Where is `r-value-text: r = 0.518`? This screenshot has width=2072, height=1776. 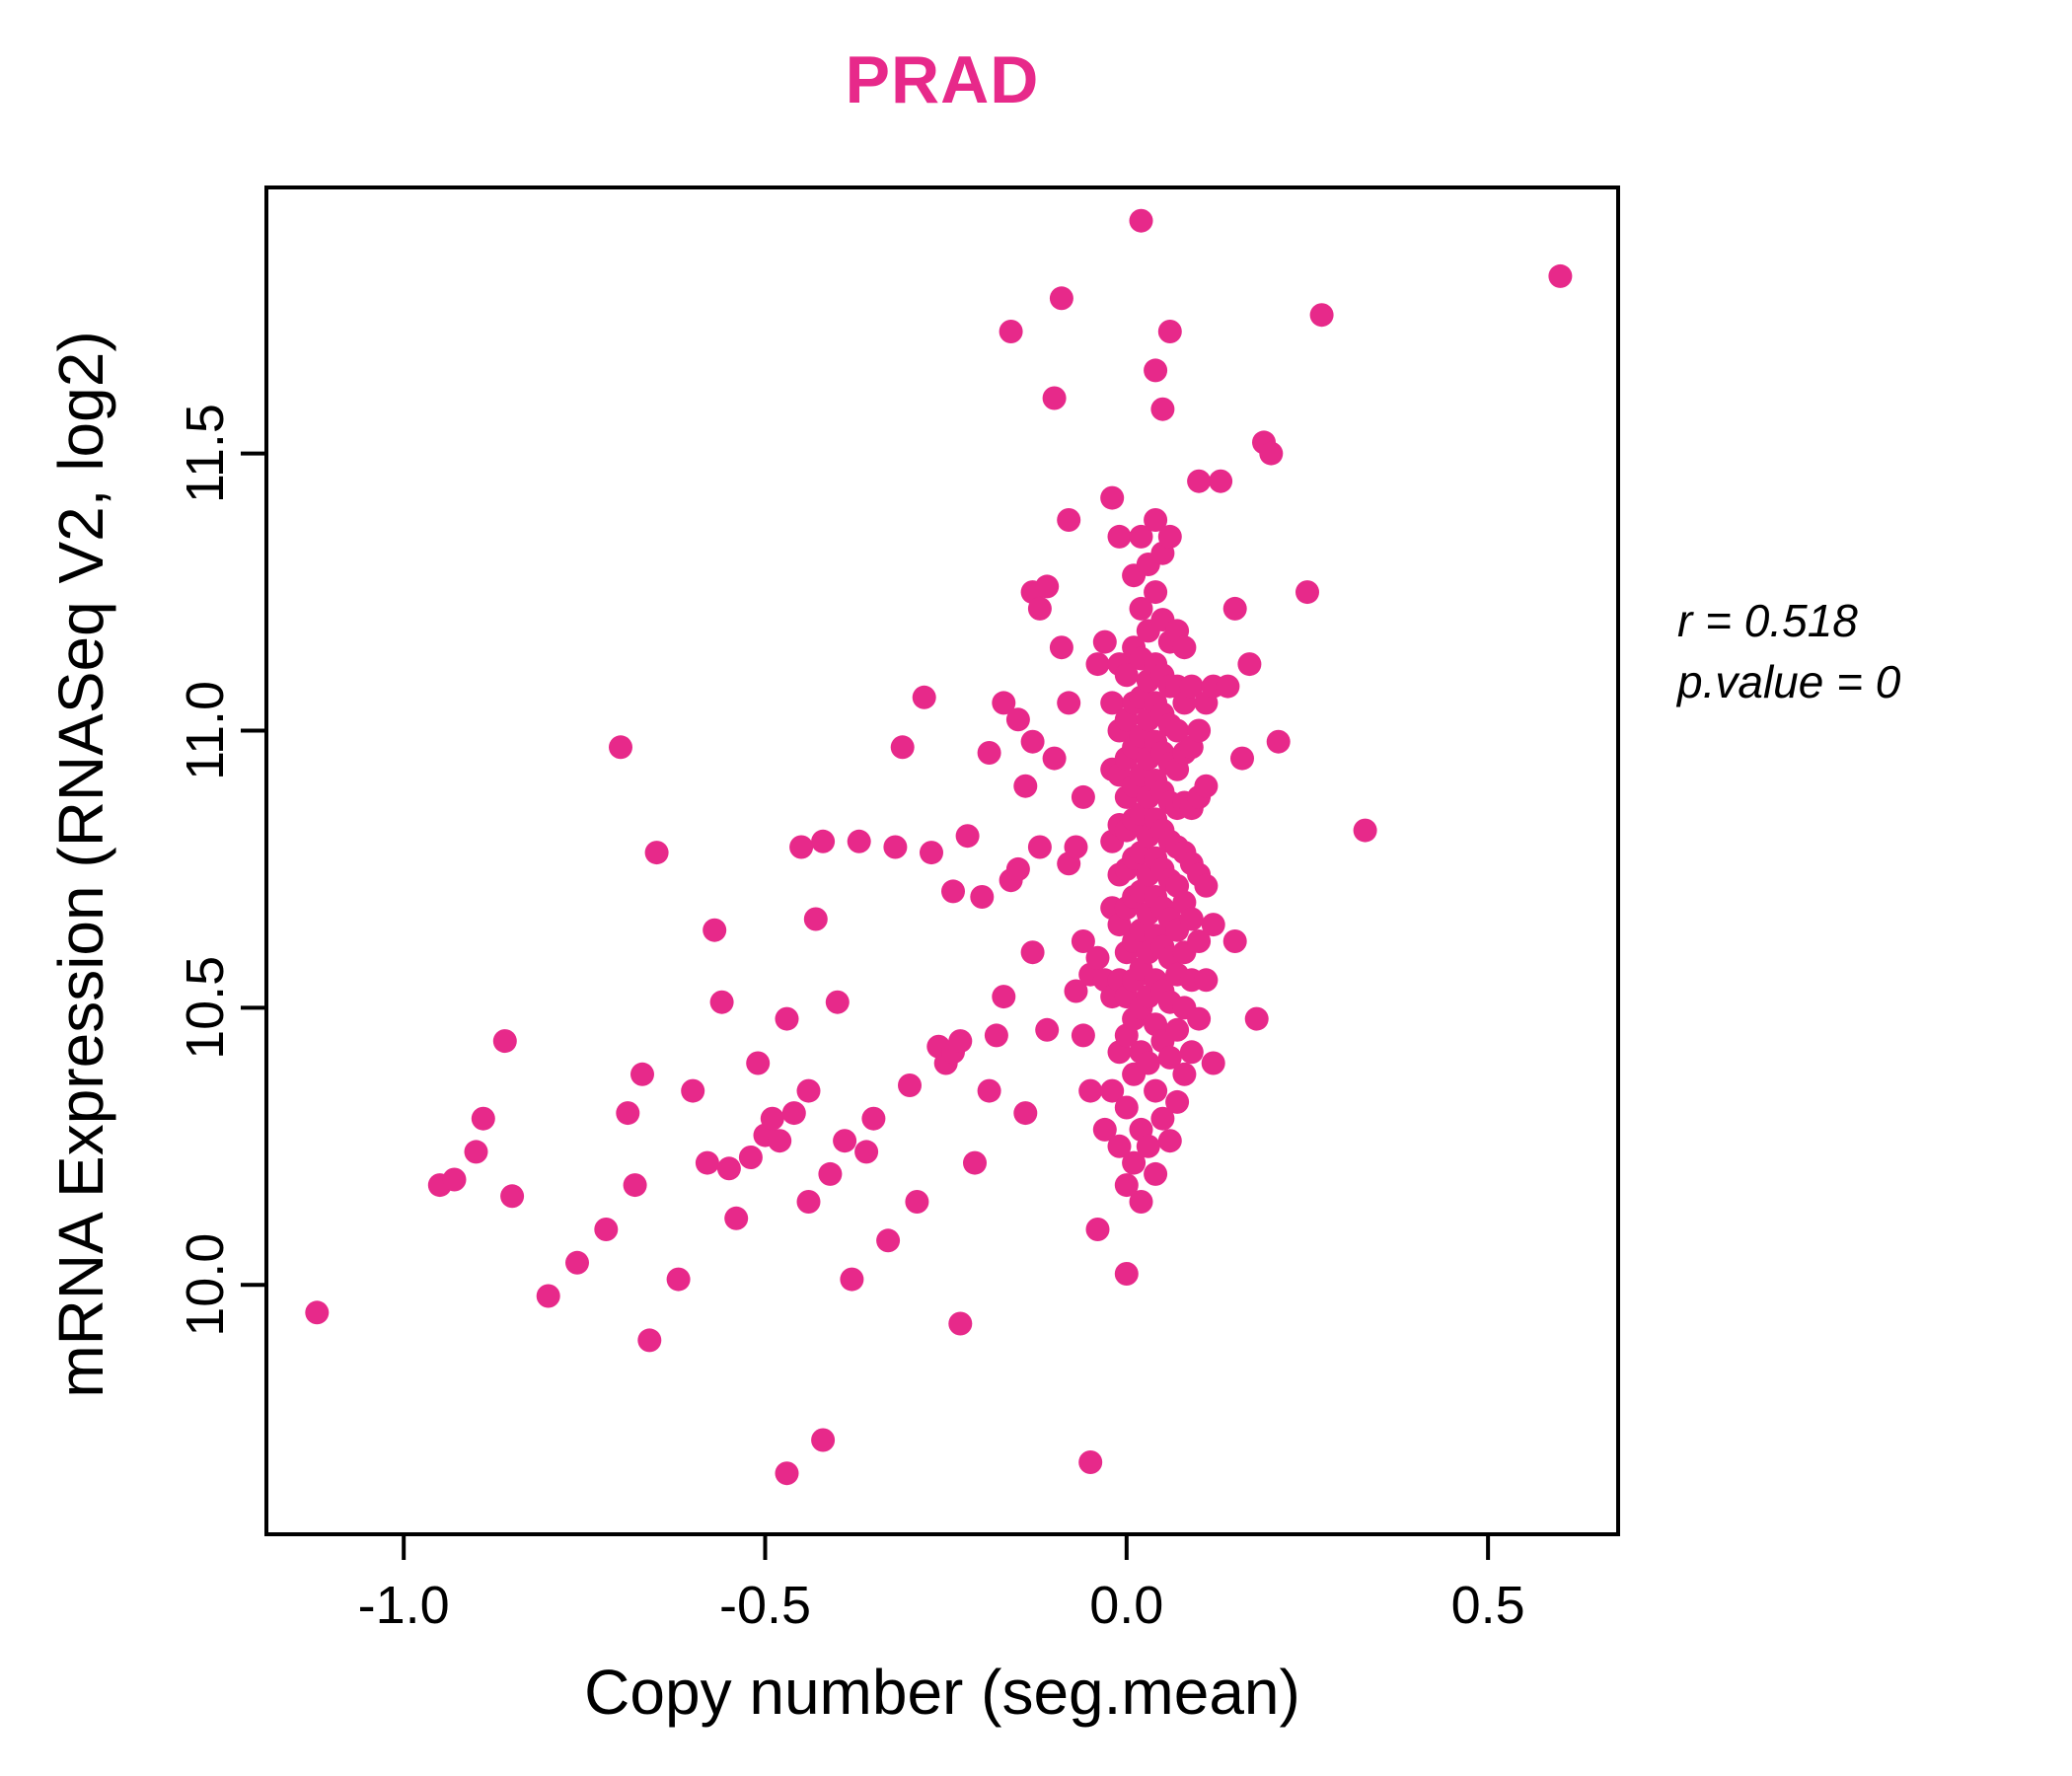 r-value-text: r = 0.518 is located at coordinates (1768, 621).